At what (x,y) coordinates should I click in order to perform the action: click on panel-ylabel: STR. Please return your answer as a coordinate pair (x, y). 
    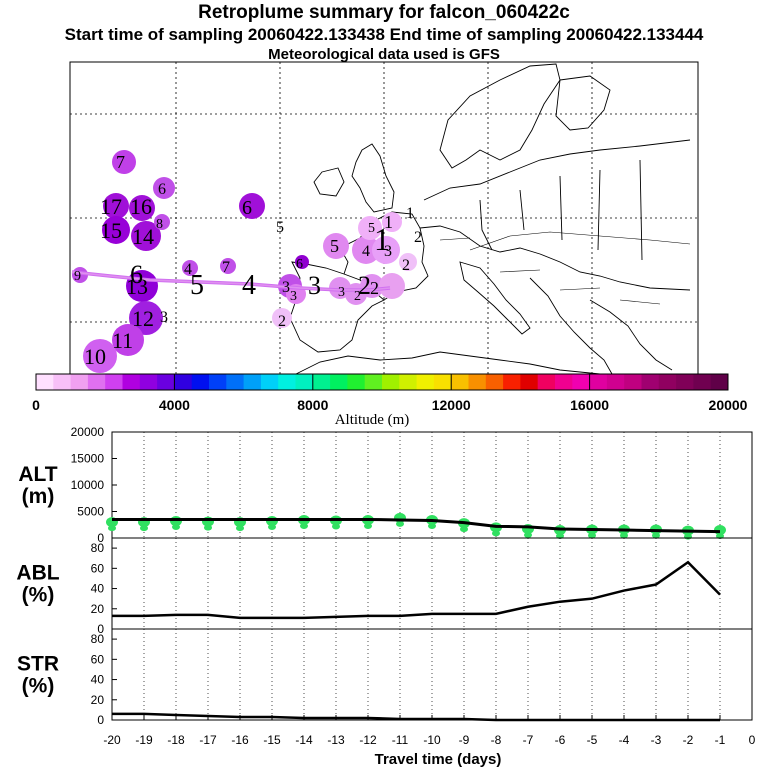
    Looking at the image, I should click on (38, 664).